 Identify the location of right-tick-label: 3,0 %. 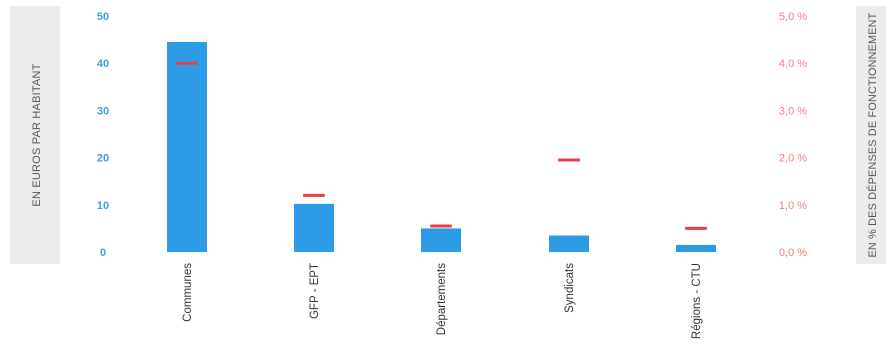
(793, 111).